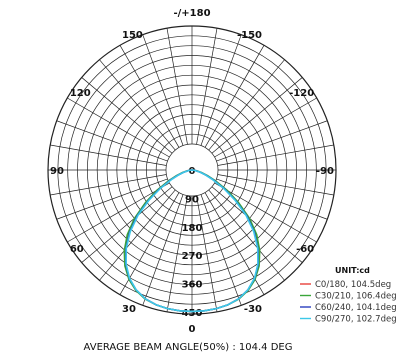 The height and width of the screenshot is (361, 401). I want to click on ring-label-450: 450, so click(192, 313).